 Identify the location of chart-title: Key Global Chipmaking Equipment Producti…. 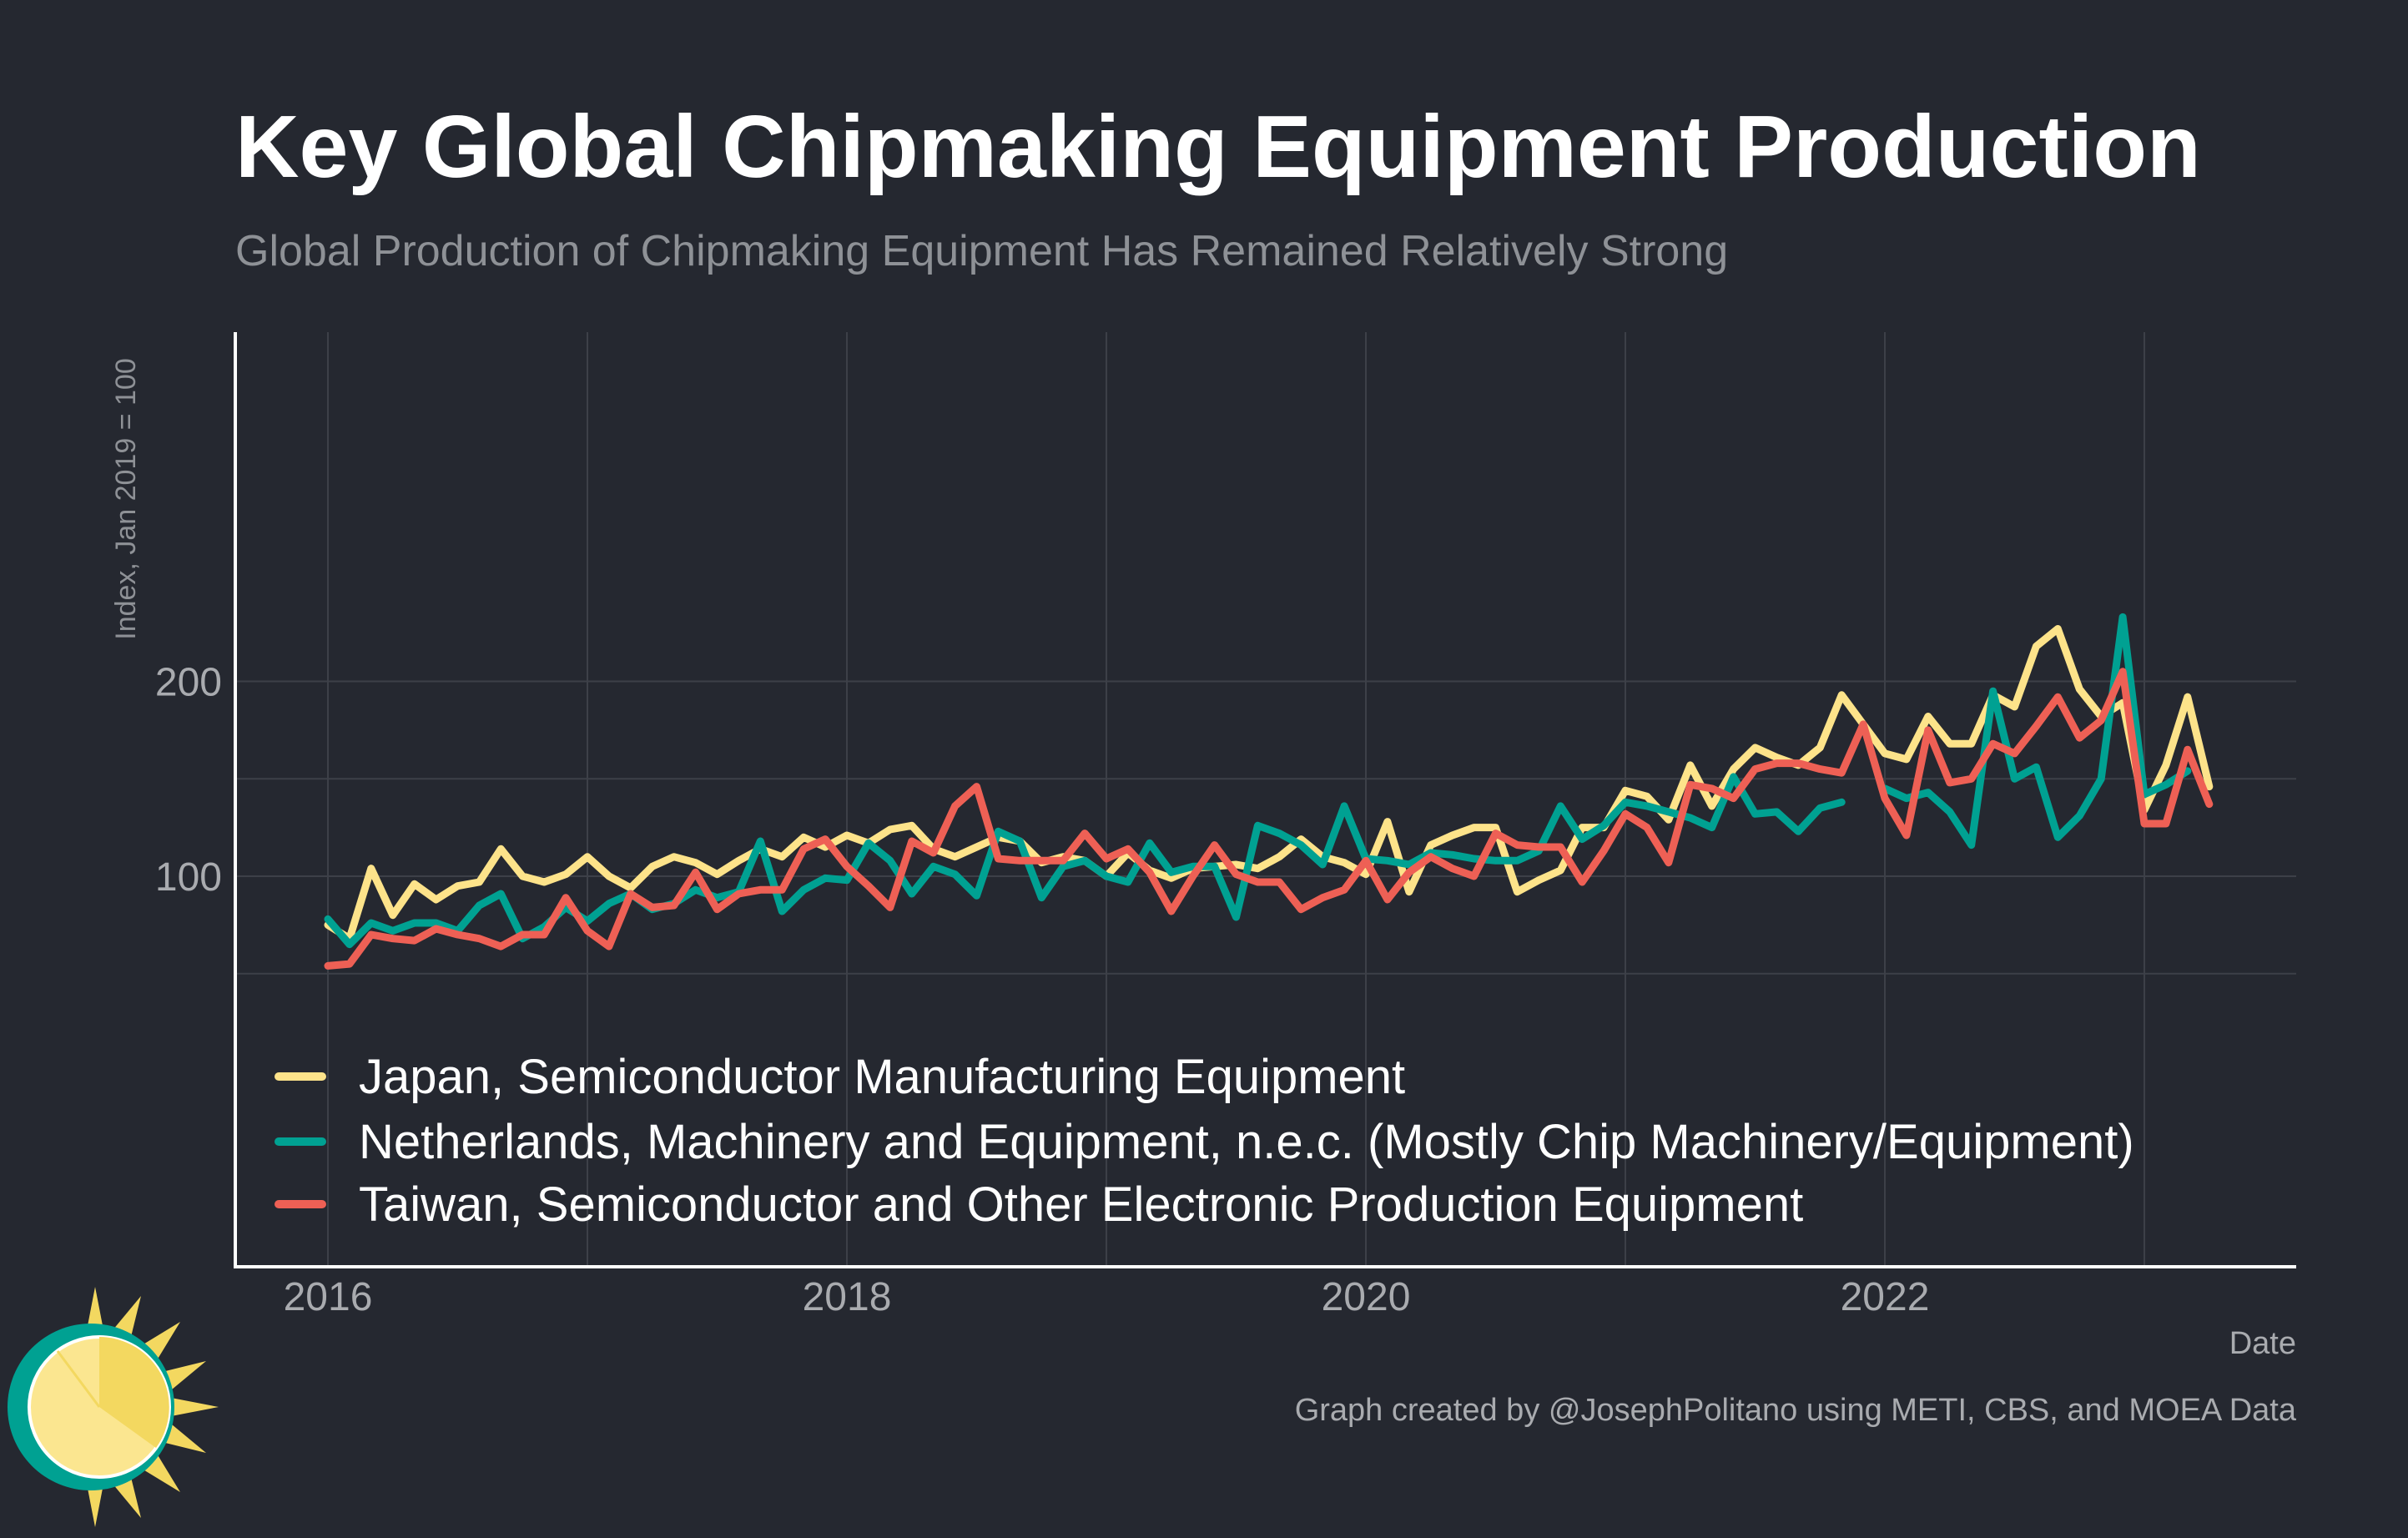
(1218, 147).